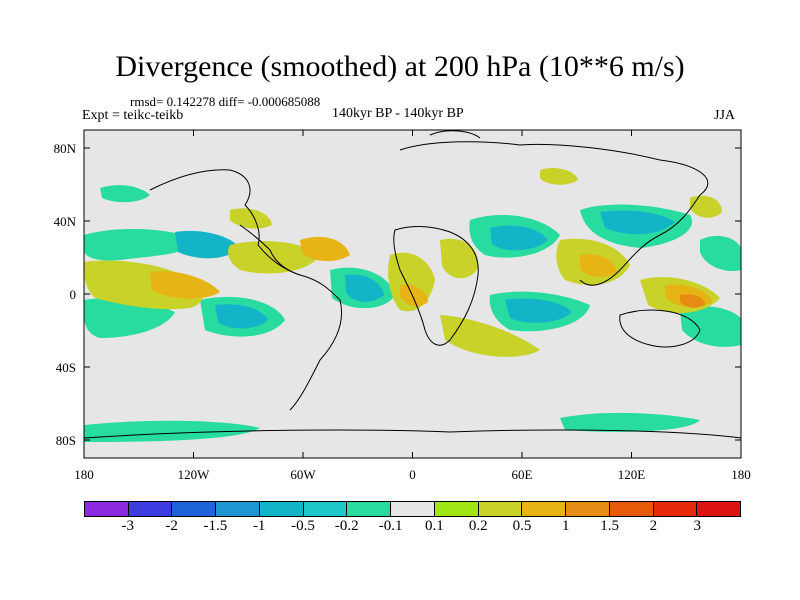  What do you see at coordinates (64, 221) in the screenshot?
I see `lat-label: 40N` at bounding box center [64, 221].